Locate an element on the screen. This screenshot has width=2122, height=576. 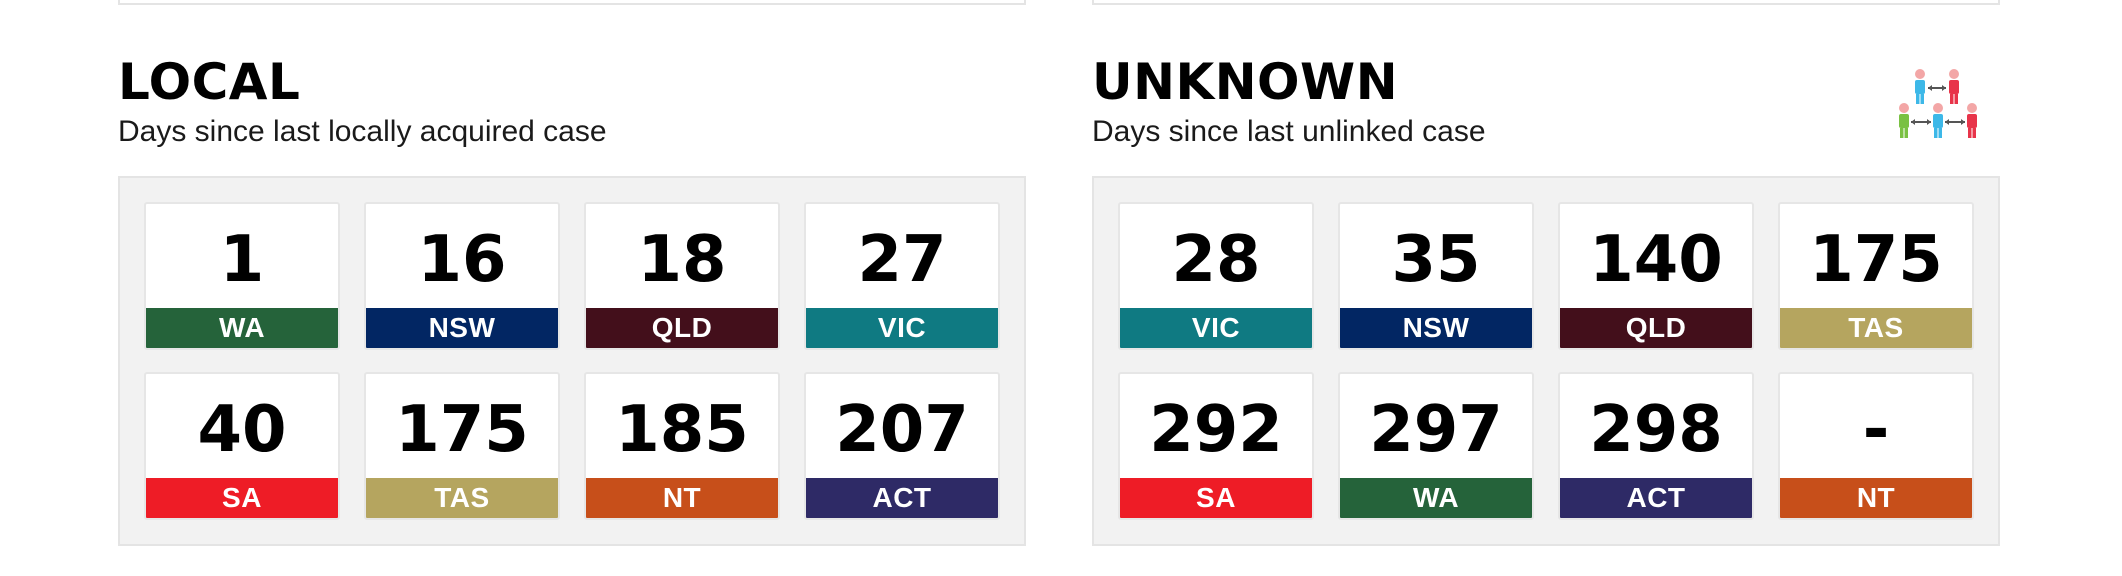
state-card: 297 WA is located at coordinates (1436, 446).